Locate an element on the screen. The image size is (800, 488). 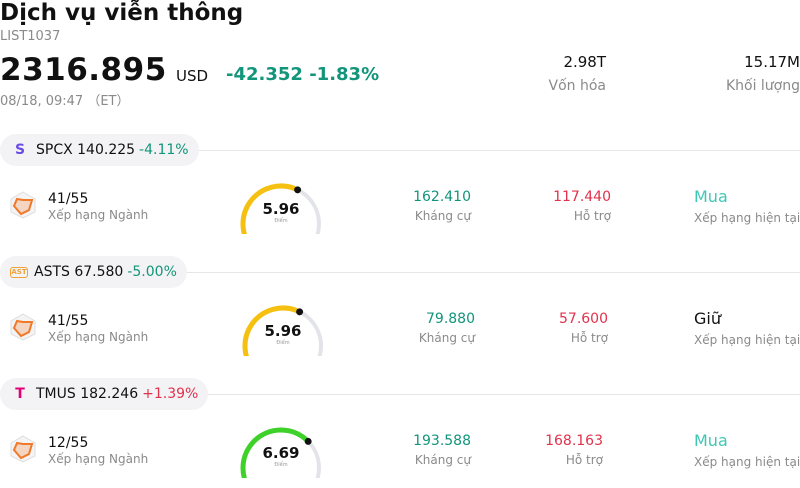
stock-symbol-price: SPCX 140.225 is located at coordinates (86, 150).